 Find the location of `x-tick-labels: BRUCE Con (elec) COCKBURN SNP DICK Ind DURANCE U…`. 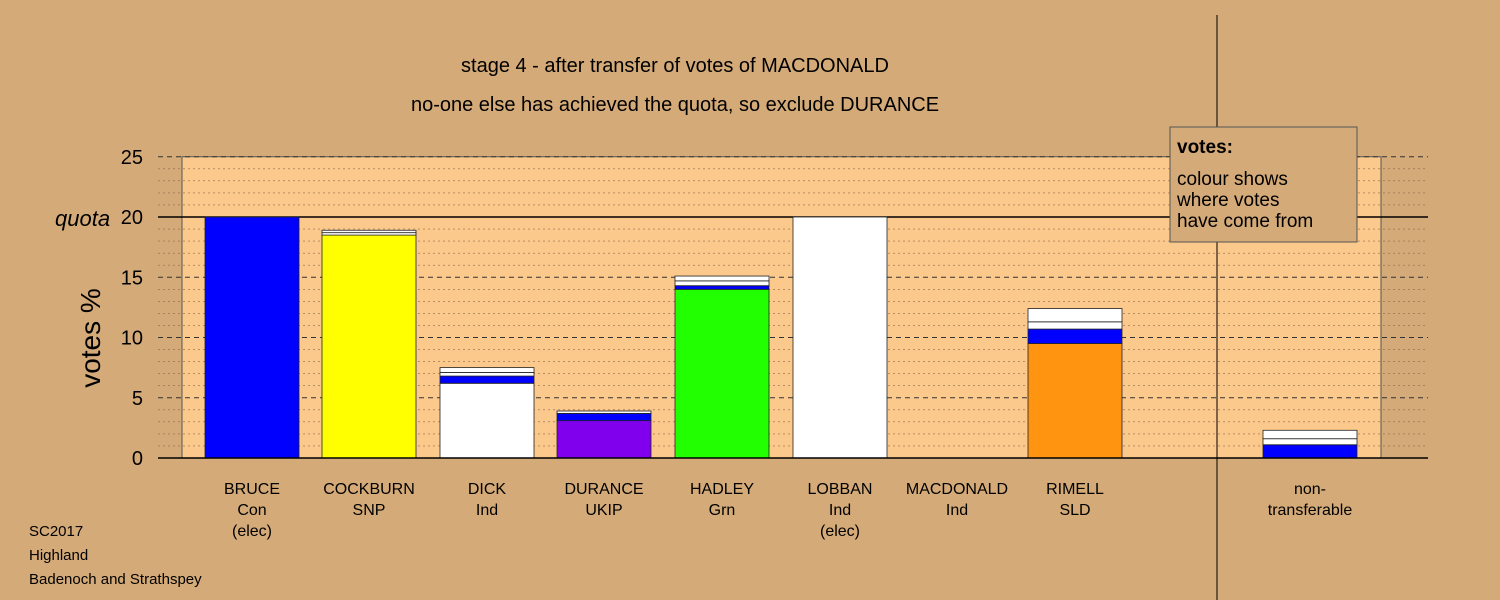

x-tick-labels: BRUCE Con (elec) COCKBURN SNP DICK Ind DURANCE U… is located at coordinates (788, 510).